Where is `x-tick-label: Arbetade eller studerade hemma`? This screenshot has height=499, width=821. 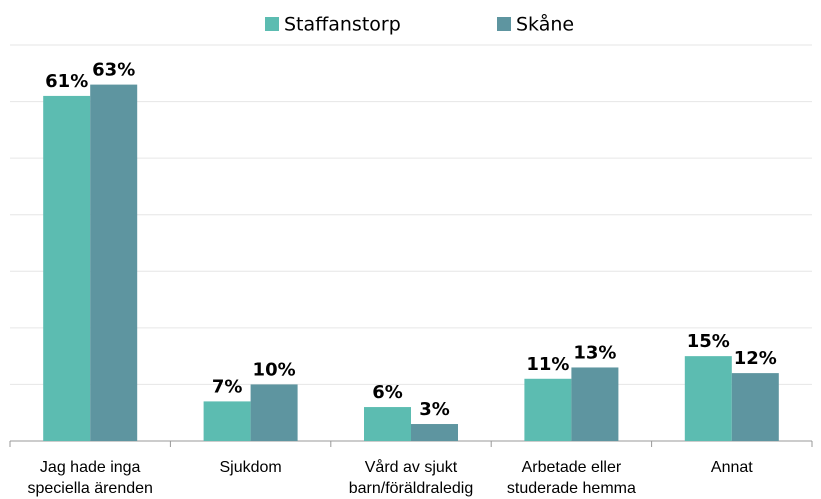
x-tick-label: Arbetade eller studerade hemma is located at coordinates (571, 478).